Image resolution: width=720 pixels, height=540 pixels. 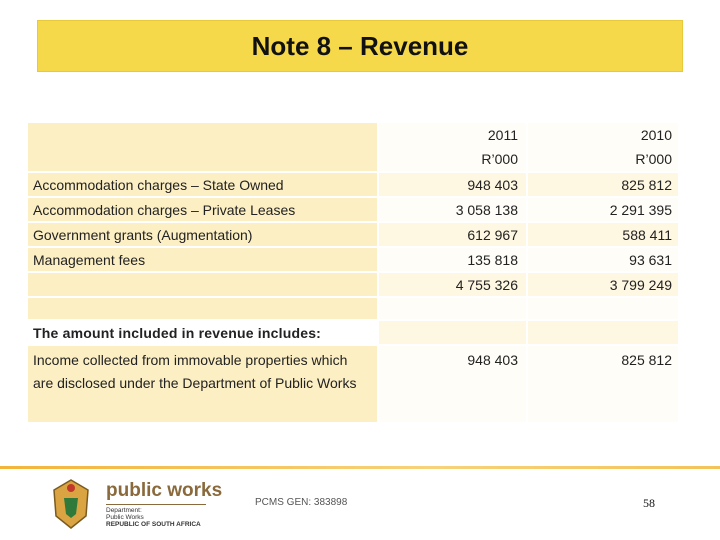 What do you see at coordinates (649, 503) in the screenshot?
I see `page-number: 58` at bounding box center [649, 503].